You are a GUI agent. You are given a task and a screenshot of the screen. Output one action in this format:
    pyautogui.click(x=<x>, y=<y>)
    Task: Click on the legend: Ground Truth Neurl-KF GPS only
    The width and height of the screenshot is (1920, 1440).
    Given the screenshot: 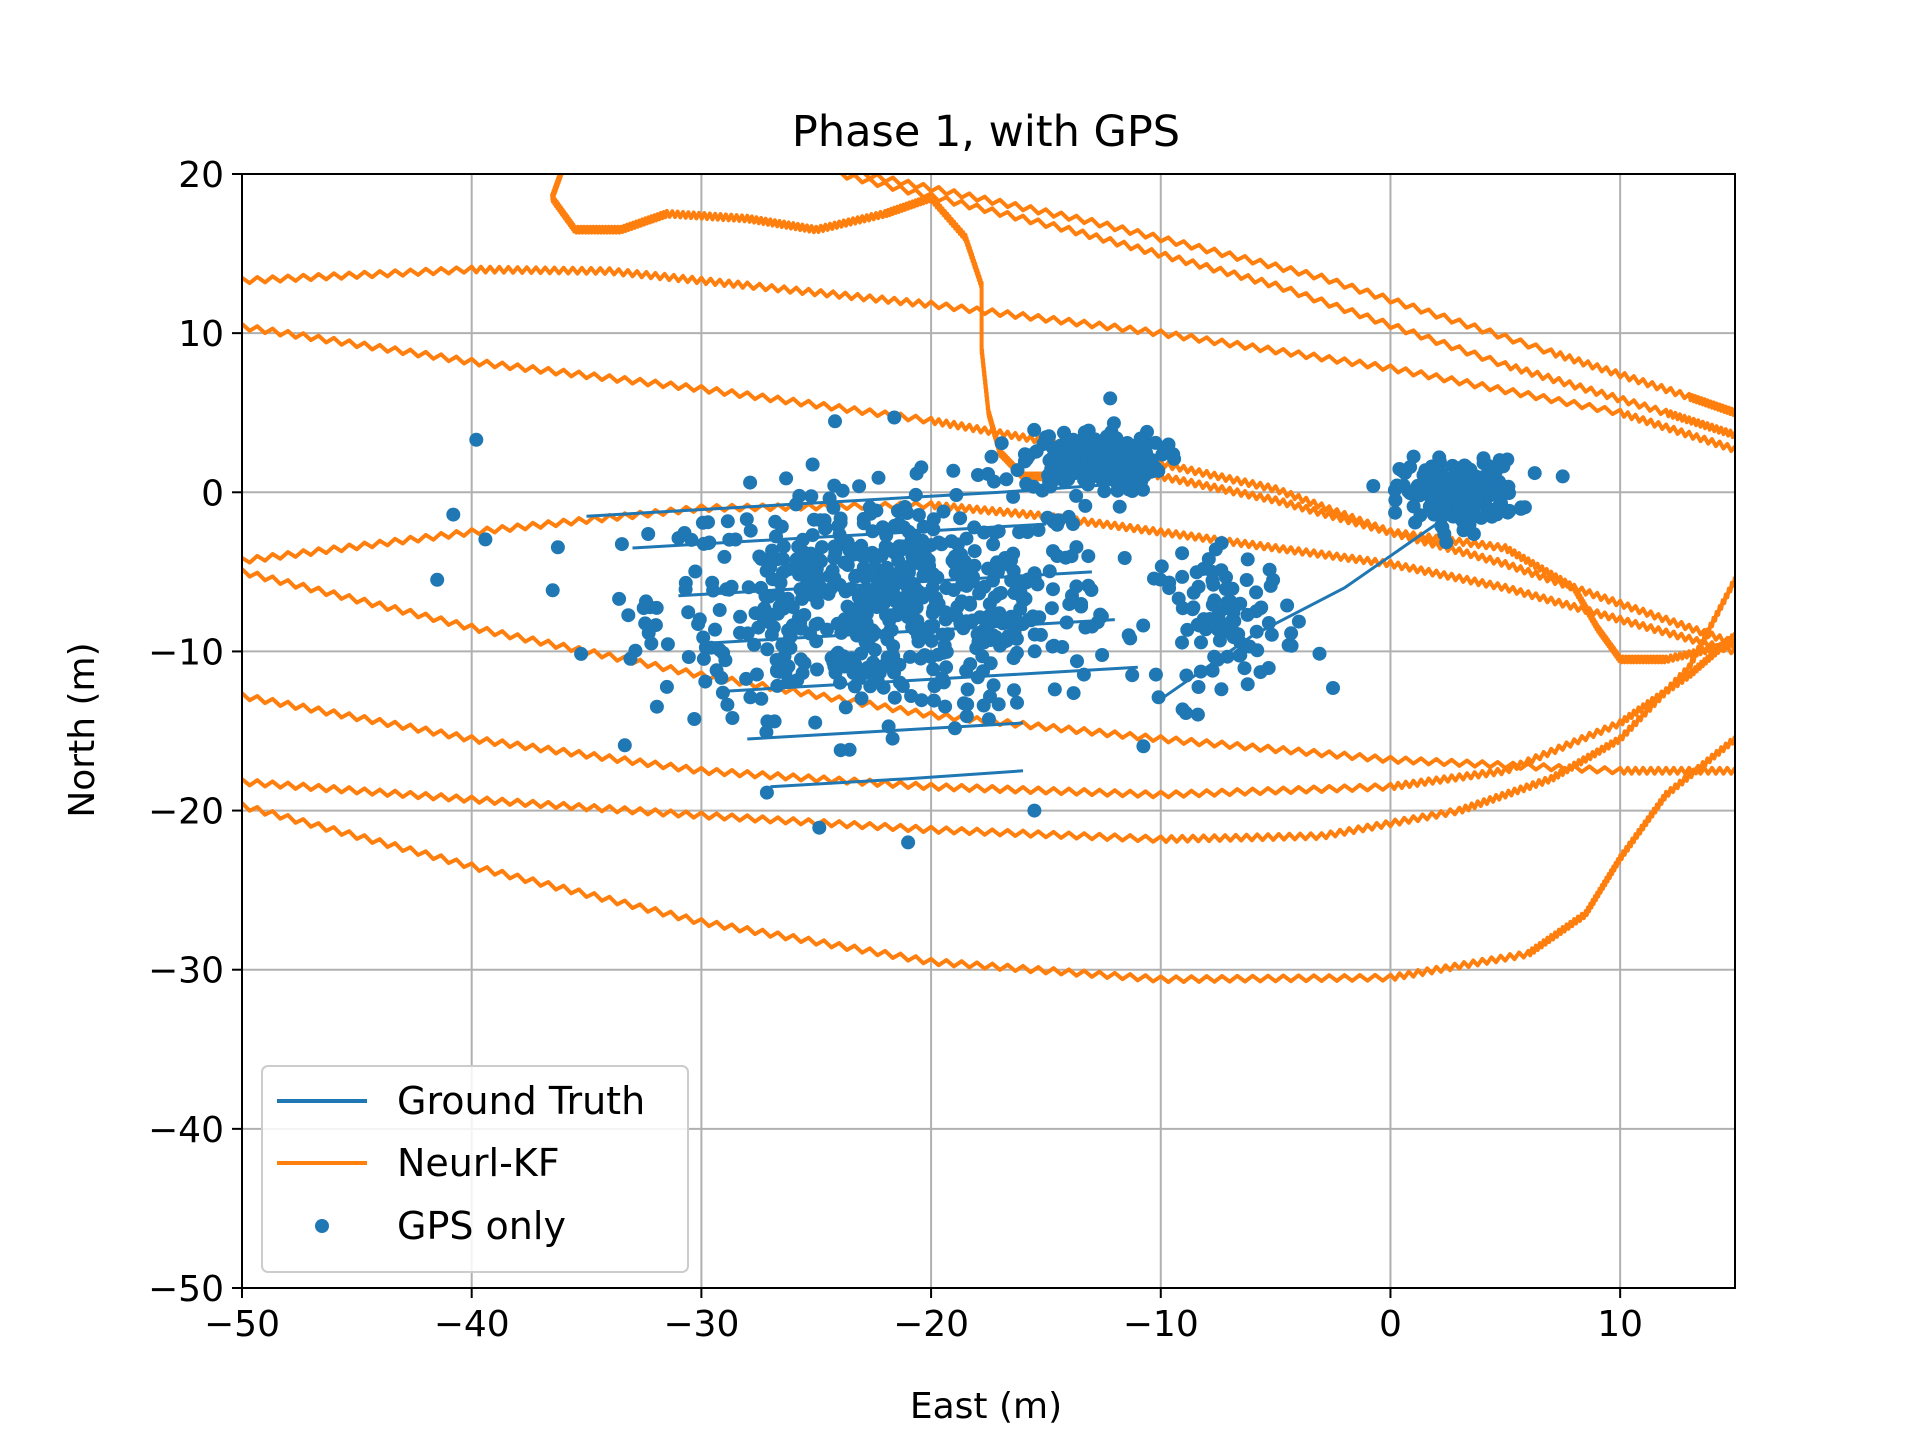 What is the action you would take?
    pyautogui.click(x=475, y=1169)
    